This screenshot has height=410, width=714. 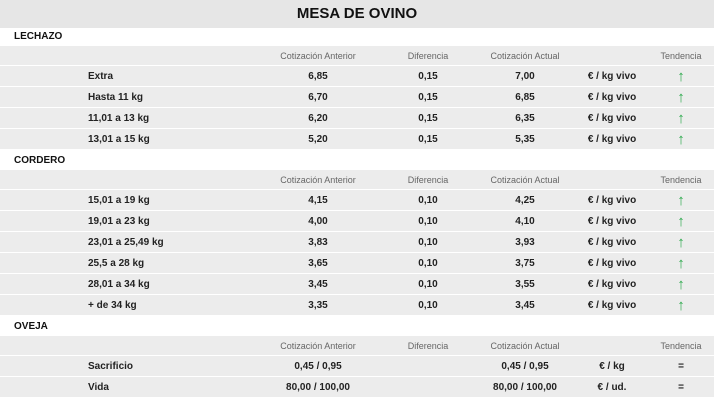 I want to click on row-label: 25,5 a 28 kg, so click(x=116, y=263).